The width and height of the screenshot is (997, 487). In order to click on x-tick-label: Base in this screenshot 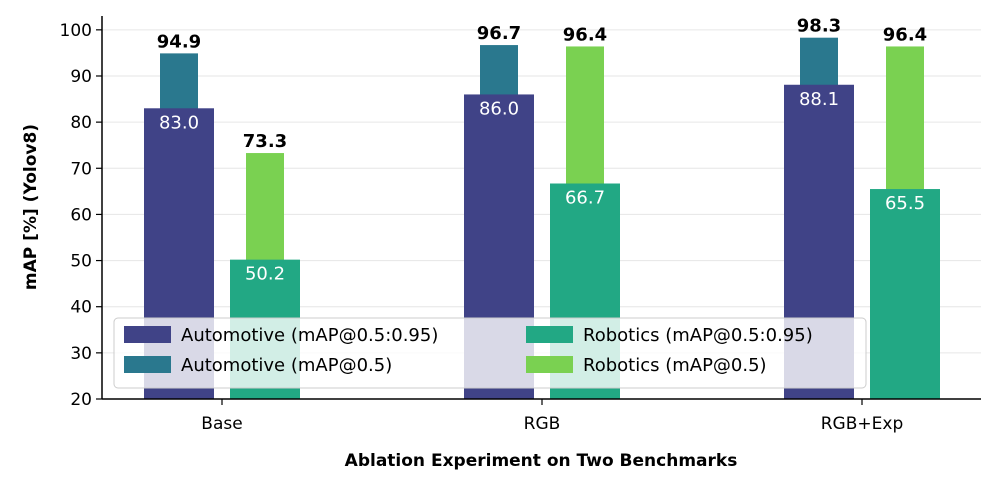, I will do `click(221, 424)`.